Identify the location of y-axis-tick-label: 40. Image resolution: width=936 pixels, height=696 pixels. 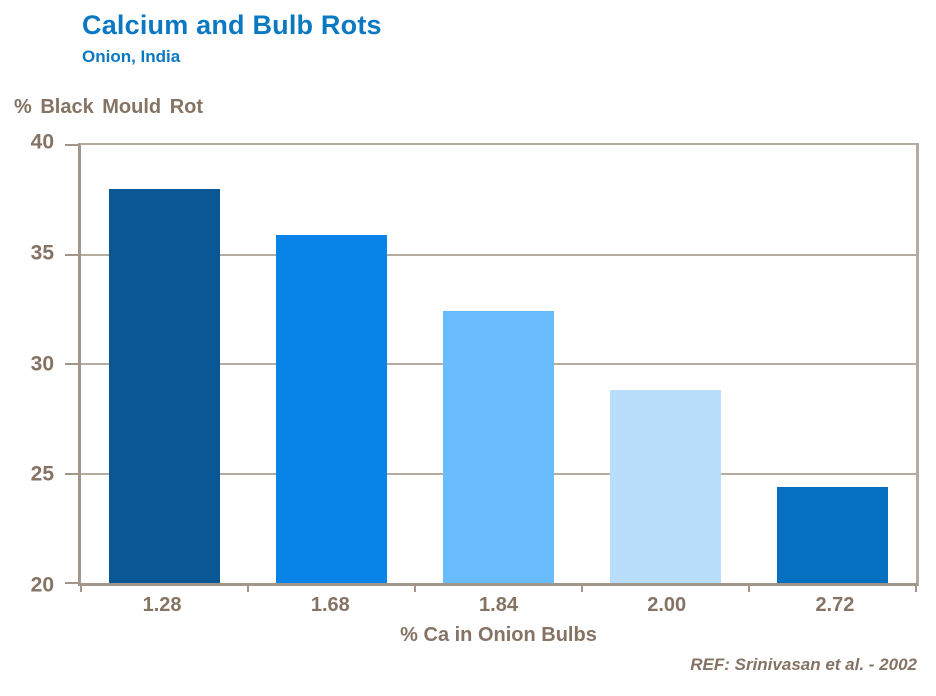
(42, 142).